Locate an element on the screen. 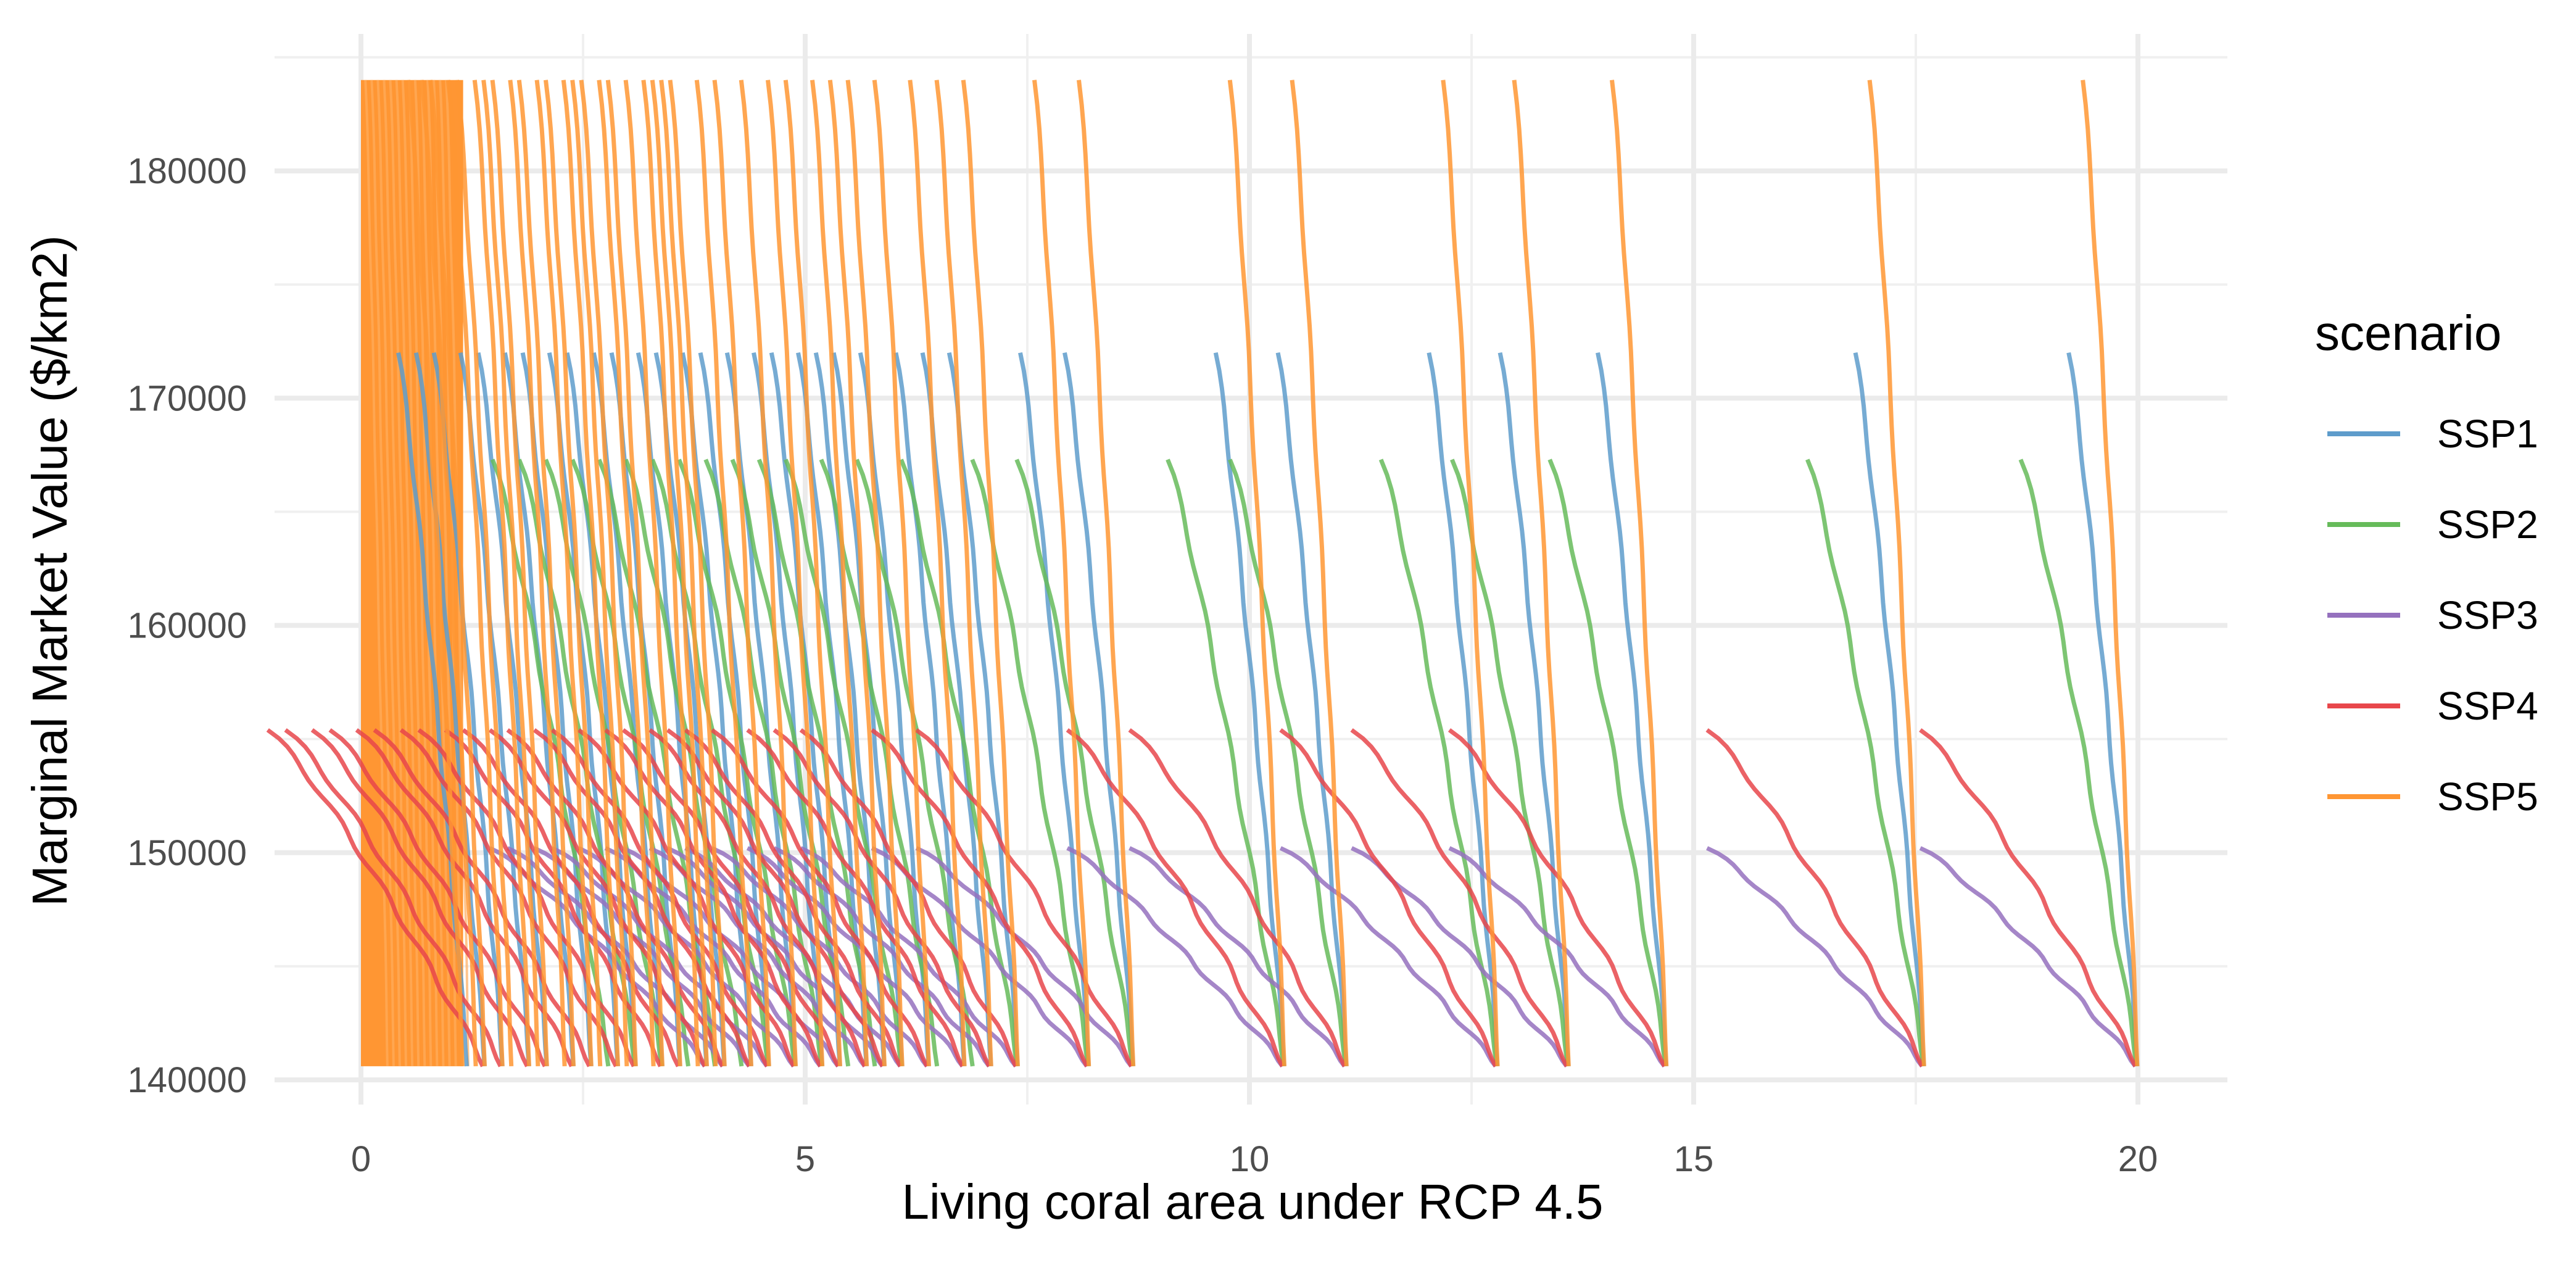  x-axis-ticks: 0 5 10 15 20 is located at coordinates (1254, 1159).